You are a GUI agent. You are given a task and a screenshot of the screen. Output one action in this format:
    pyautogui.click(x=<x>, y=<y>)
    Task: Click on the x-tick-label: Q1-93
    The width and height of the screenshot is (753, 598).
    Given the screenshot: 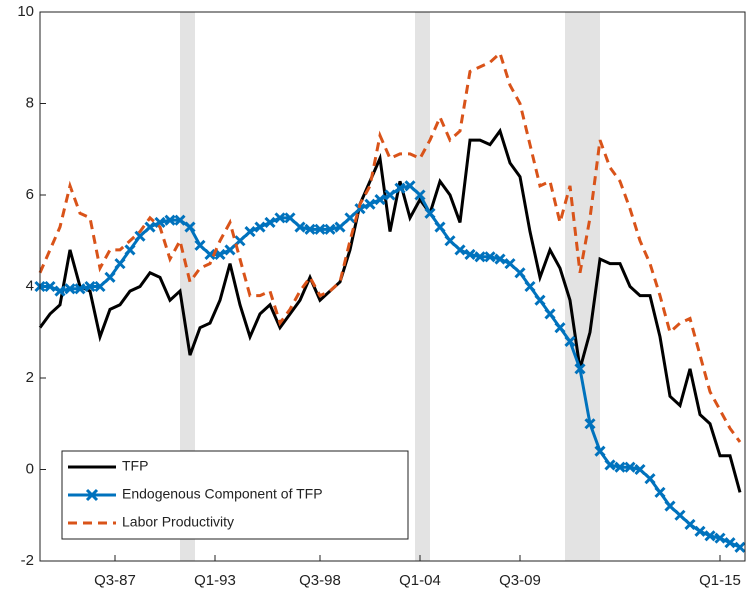 What is the action you would take?
    pyautogui.click(x=215, y=580)
    